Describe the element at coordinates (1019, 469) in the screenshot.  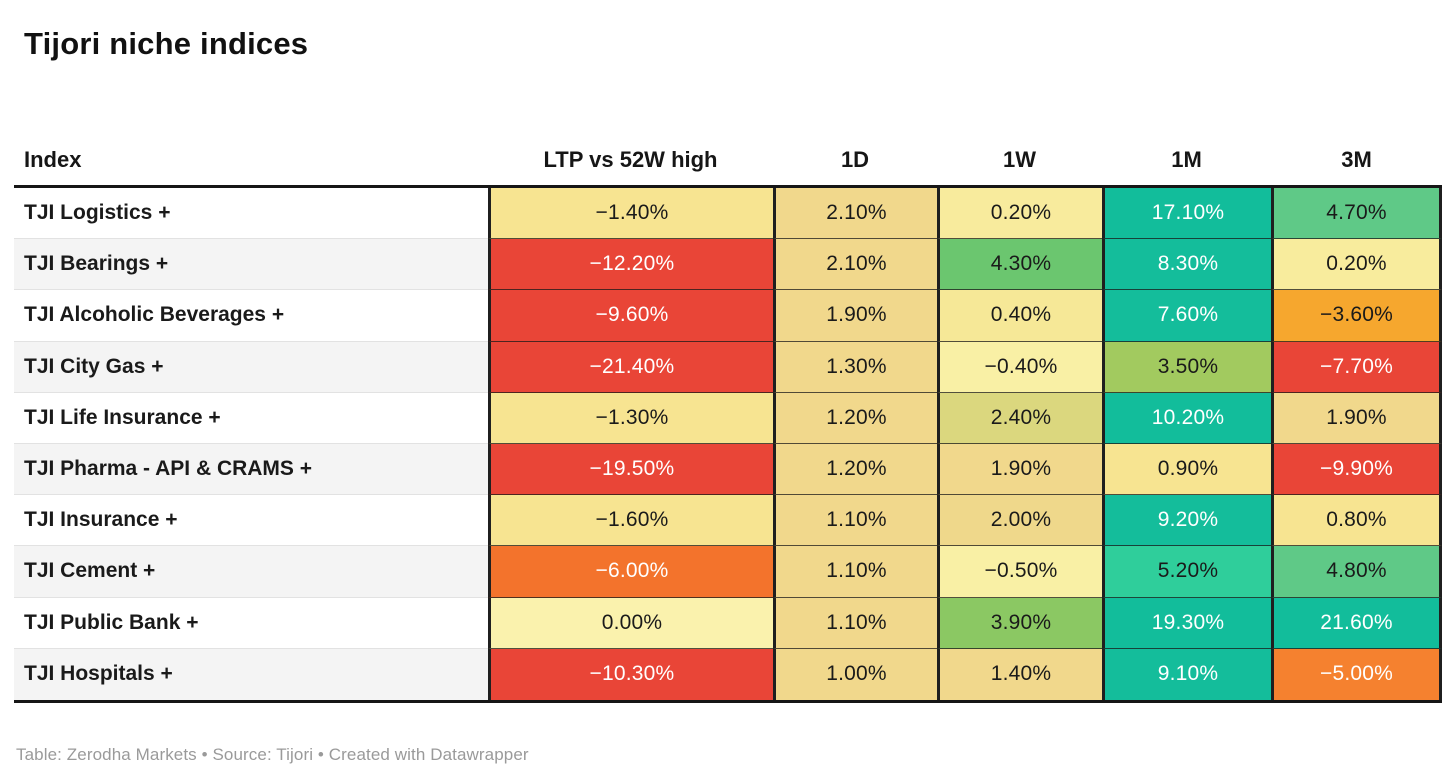
I see `cell-1w: 1.90%` at that location.